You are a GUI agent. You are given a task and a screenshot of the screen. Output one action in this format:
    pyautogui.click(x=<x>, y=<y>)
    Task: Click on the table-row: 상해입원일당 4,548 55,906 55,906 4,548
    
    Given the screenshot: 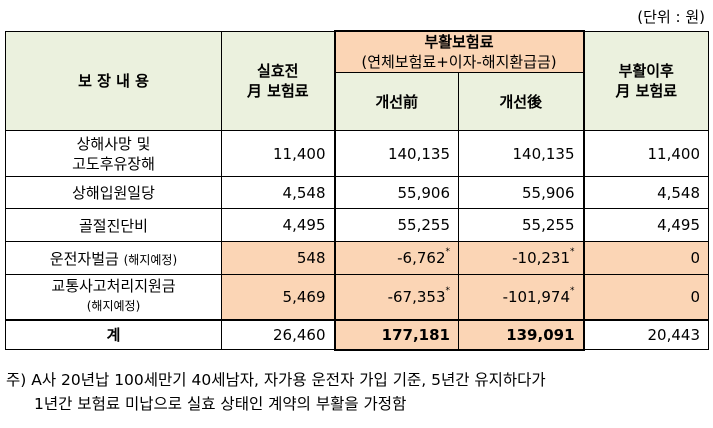 What is the action you would take?
    pyautogui.click(x=357, y=192)
    